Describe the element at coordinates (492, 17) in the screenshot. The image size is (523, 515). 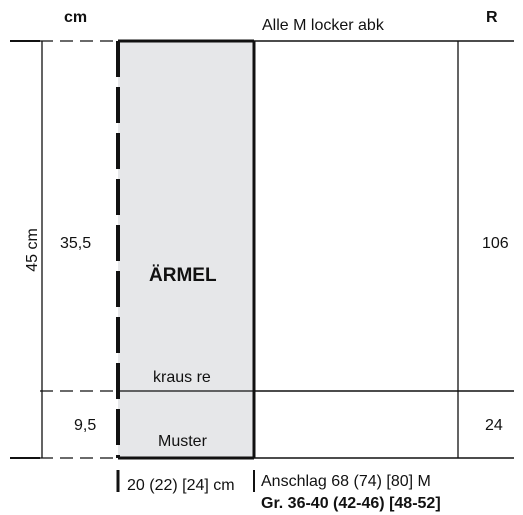
I see `unit-rows-header: R` at that location.